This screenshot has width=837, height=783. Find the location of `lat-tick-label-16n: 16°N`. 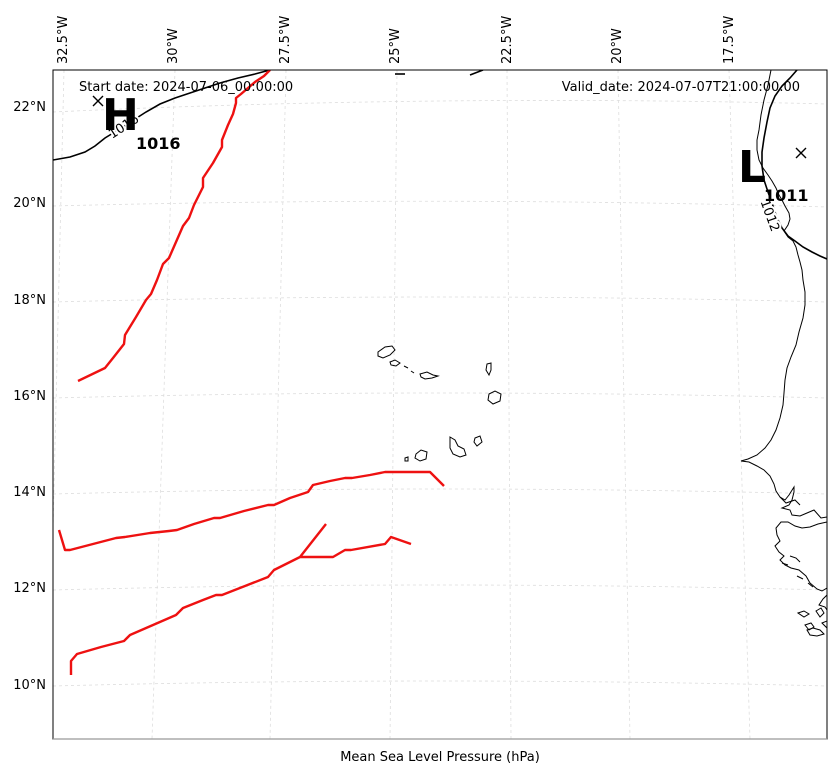

lat-tick-label-16n: 16°N is located at coordinates (29, 396).